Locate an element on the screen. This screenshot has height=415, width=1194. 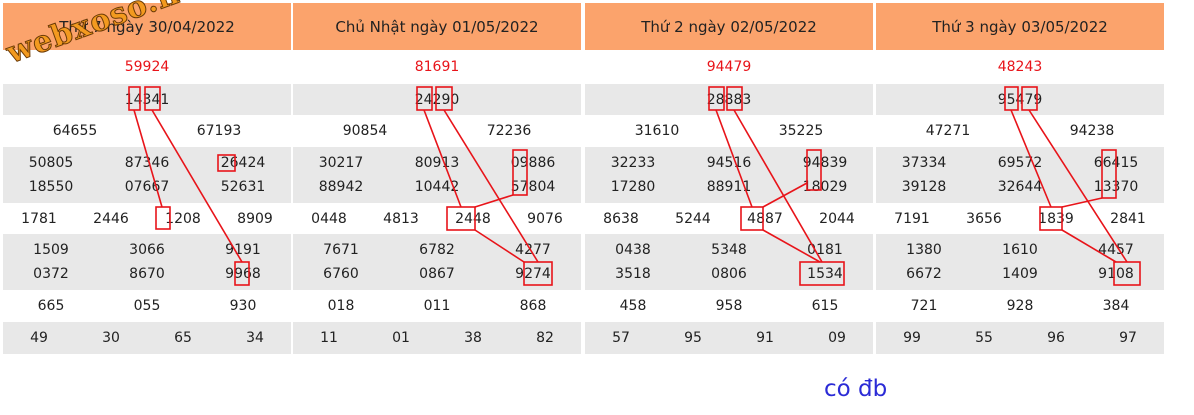
prize-row: 7191 3656 1839 2841 is located at coordinates (1020, 218).